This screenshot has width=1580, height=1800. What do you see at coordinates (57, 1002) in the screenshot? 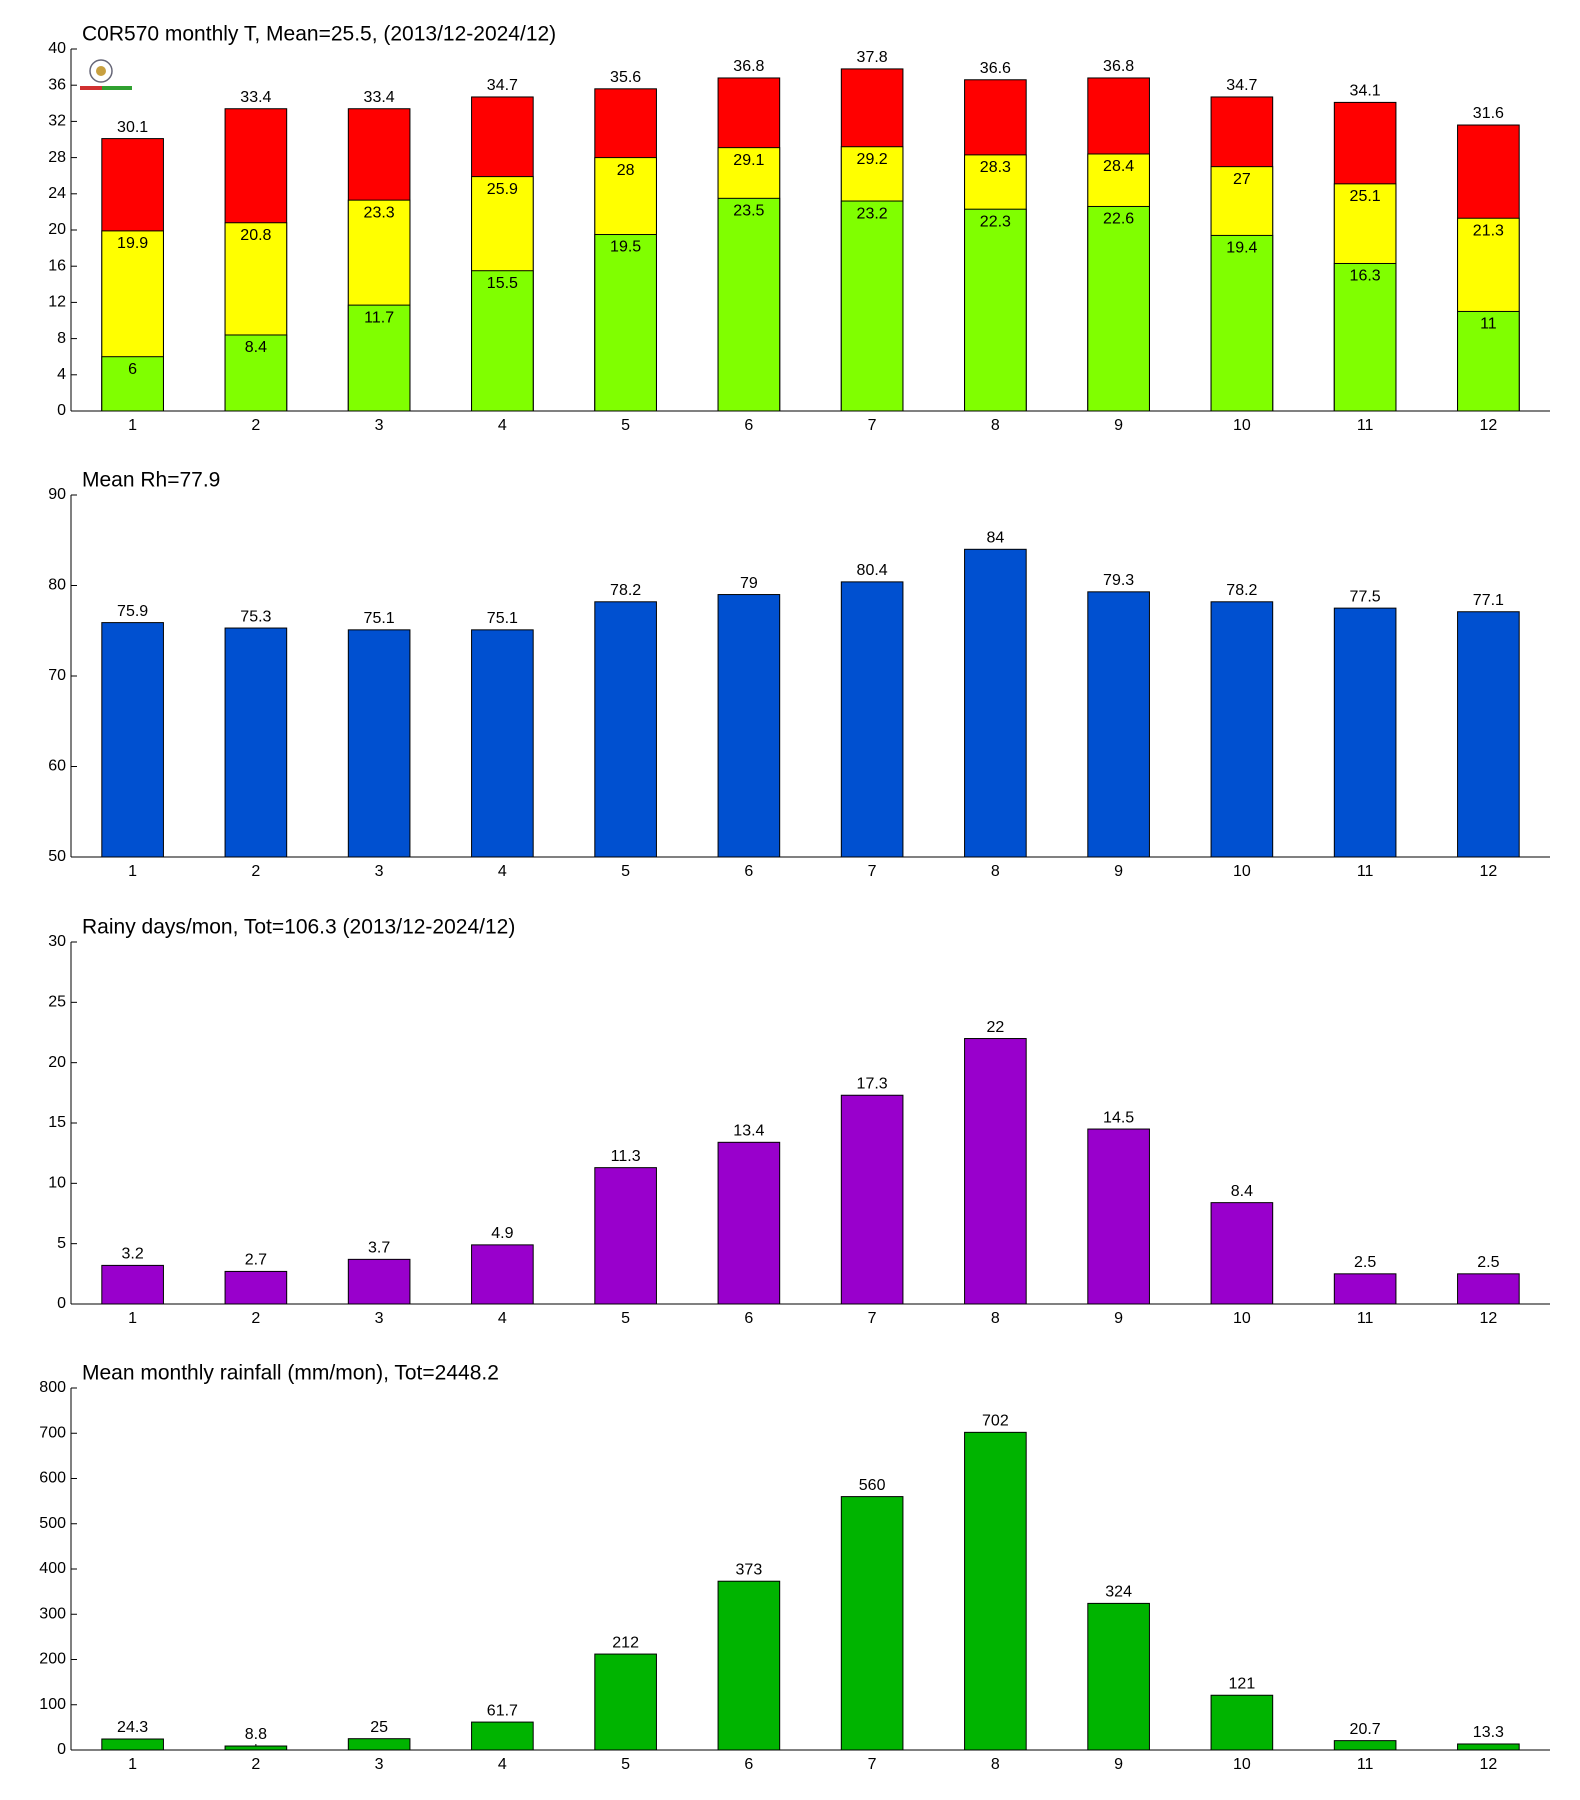
I see `y-tick-label: 25` at bounding box center [57, 1002].